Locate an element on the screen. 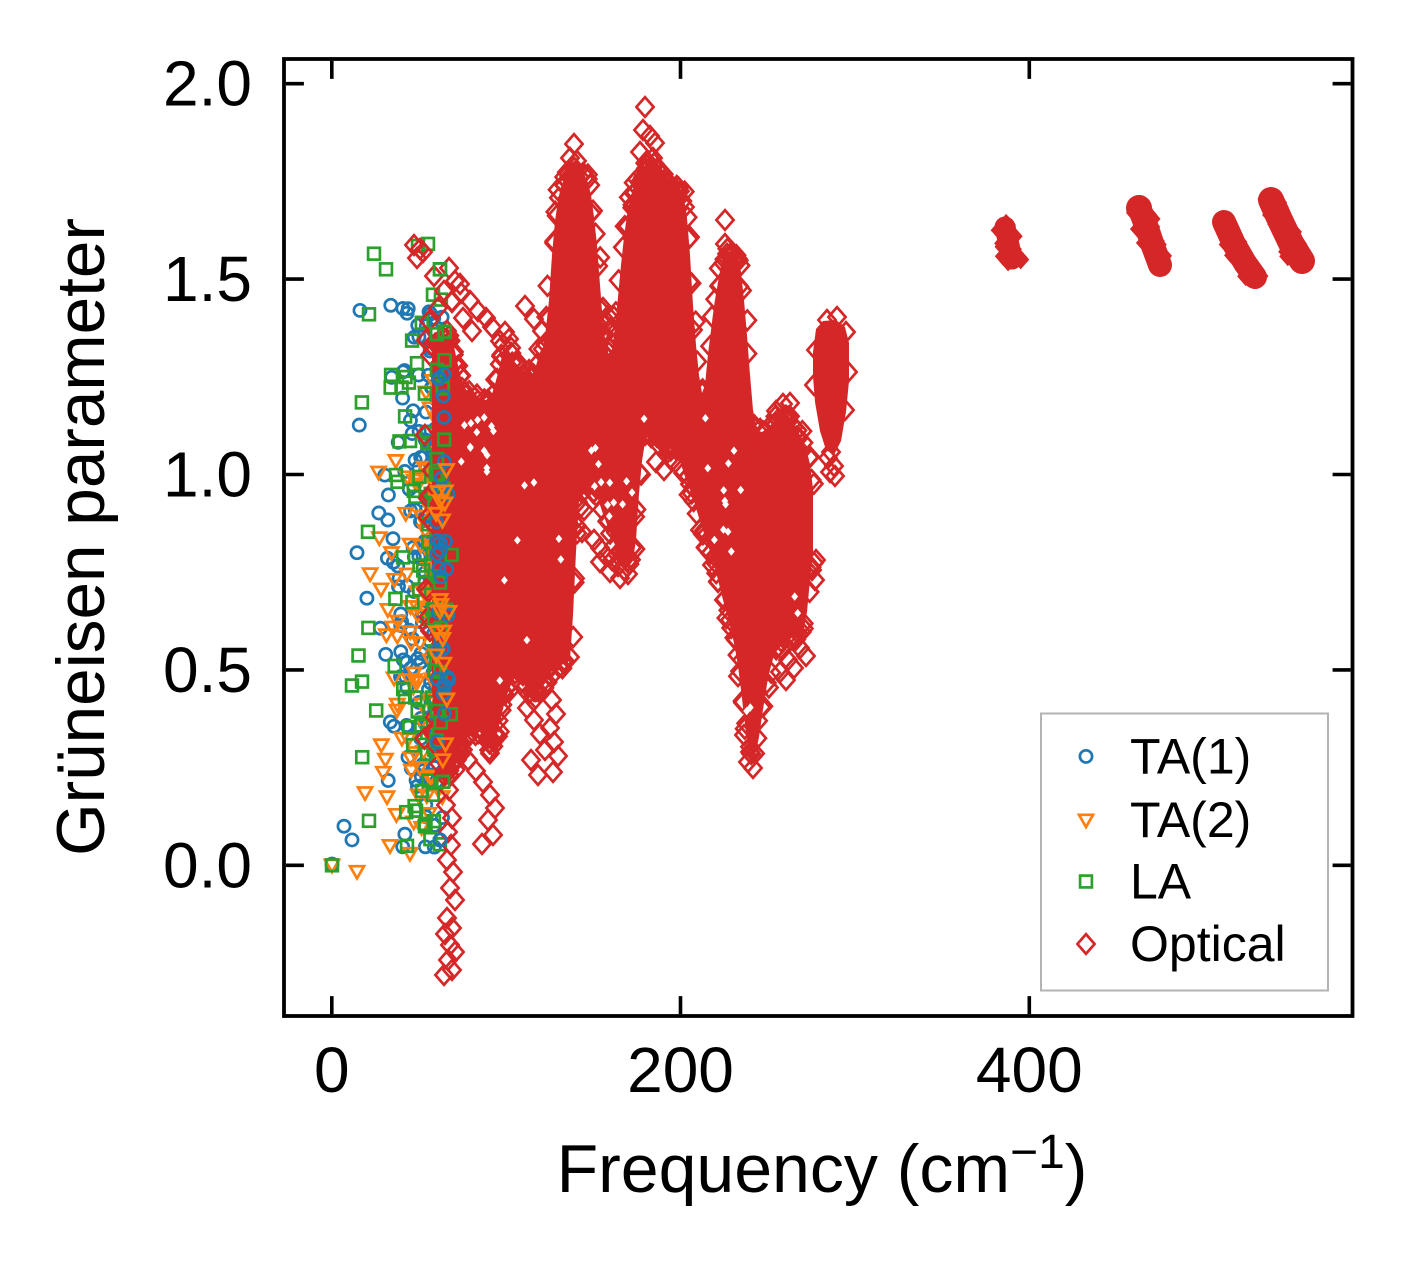 Image resolution: width=1413 pixels, height=1269 pixels. svg-text: Frequency (cm−1) is located at coordinates (822, 1166).